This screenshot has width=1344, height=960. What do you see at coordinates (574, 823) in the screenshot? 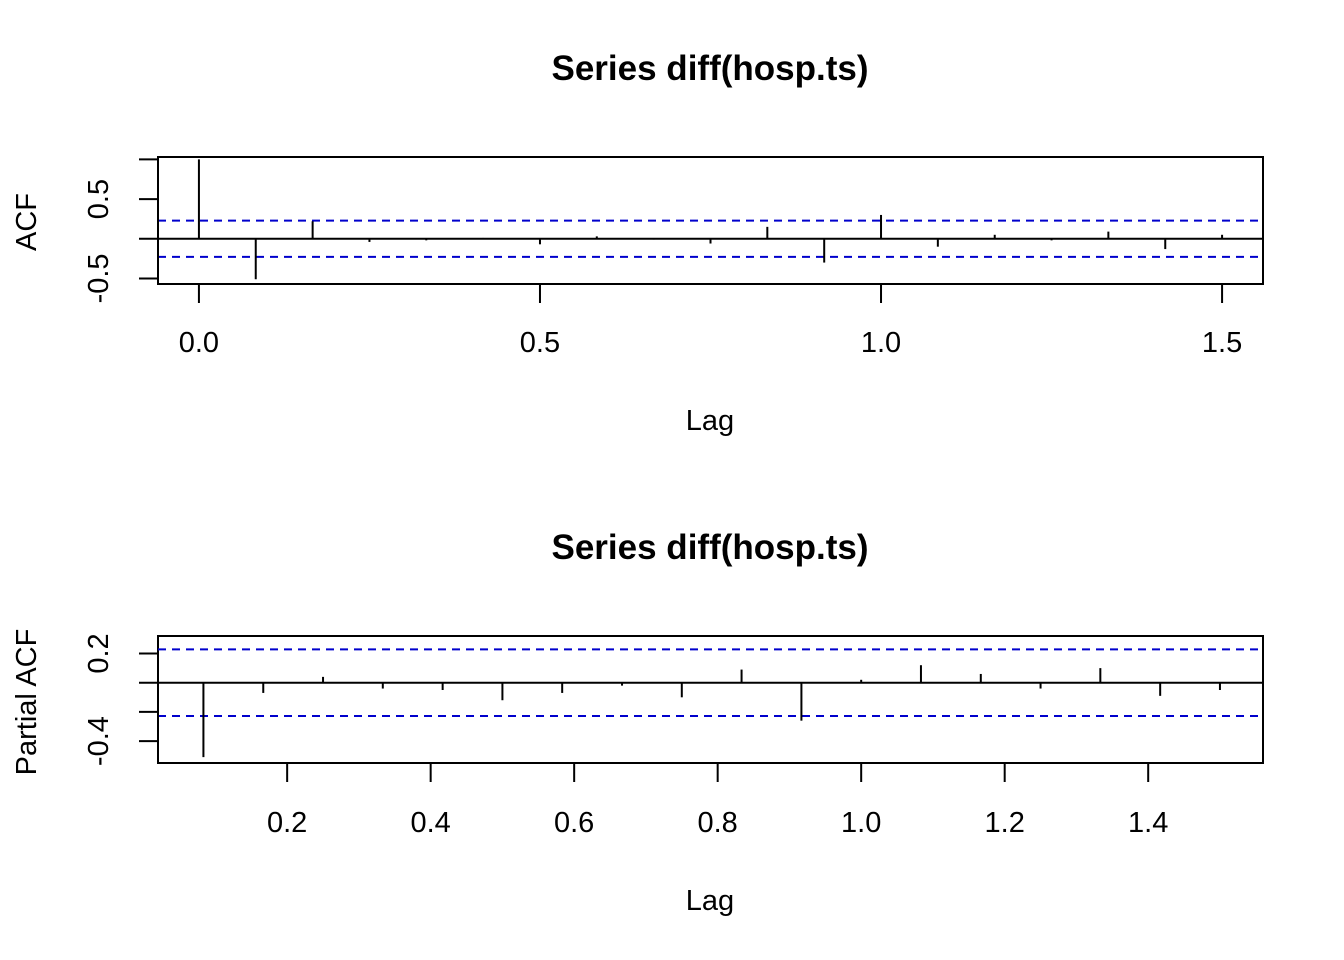
I see `pacf-x-tick-label: 0.6` at bounding box center [574, 823].